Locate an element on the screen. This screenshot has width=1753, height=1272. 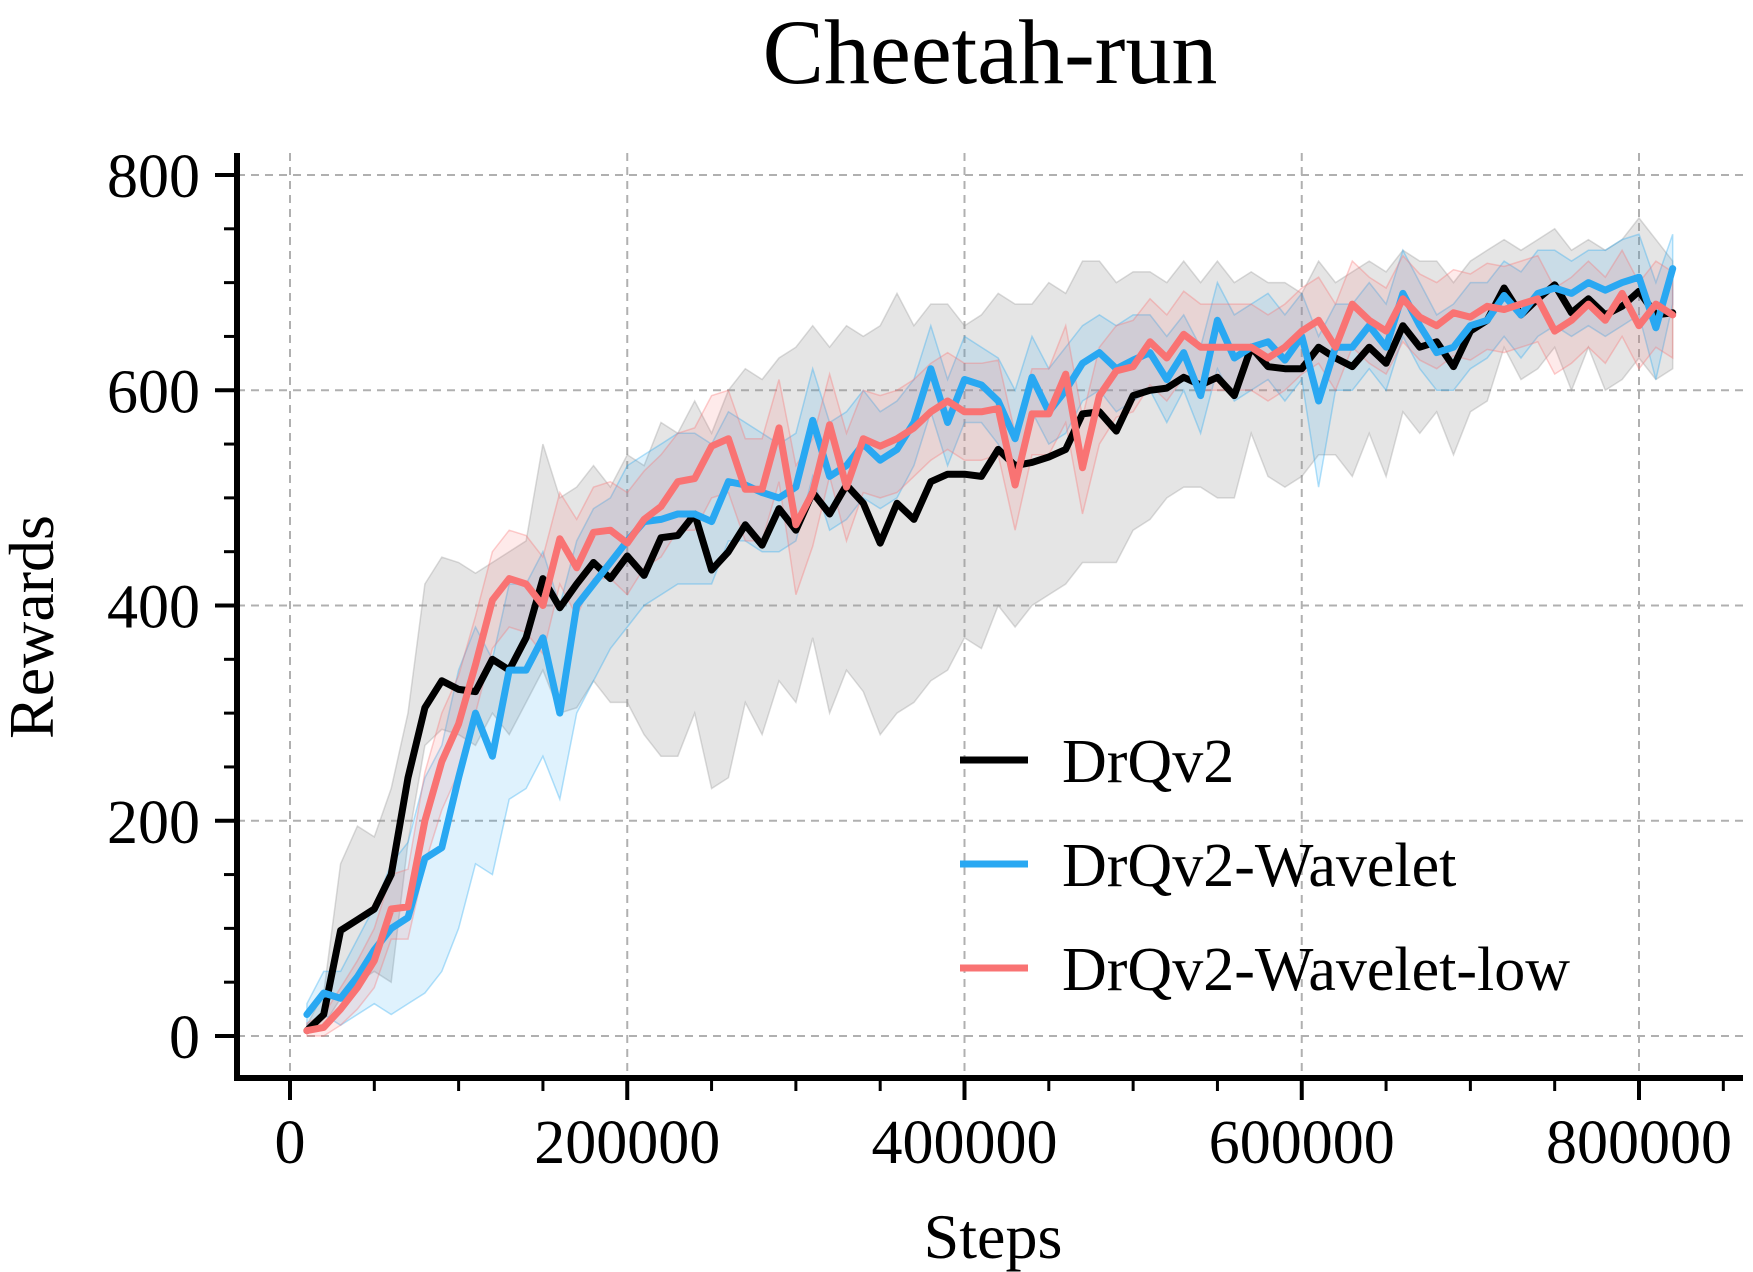
x-tick-labels: 0 200000 400000 600000 800000 is located at coordinates (1004, 1143).